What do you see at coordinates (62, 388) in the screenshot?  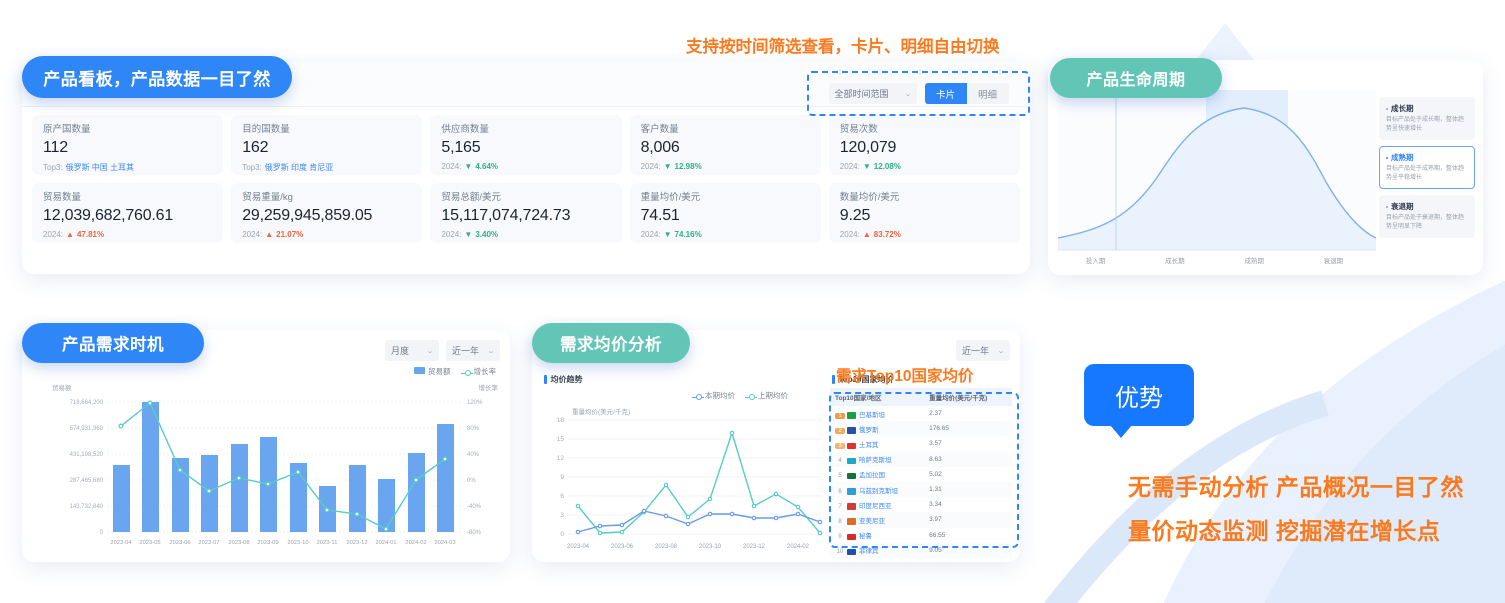 I see `demand-y-axis-title: 贸易额` at bounding box center [62, 388].